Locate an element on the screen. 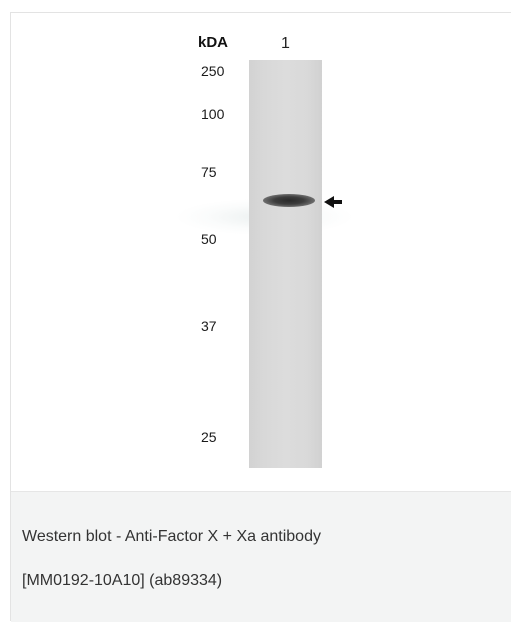  kda-axis-label: kDA is located at coordinates (213, 42).